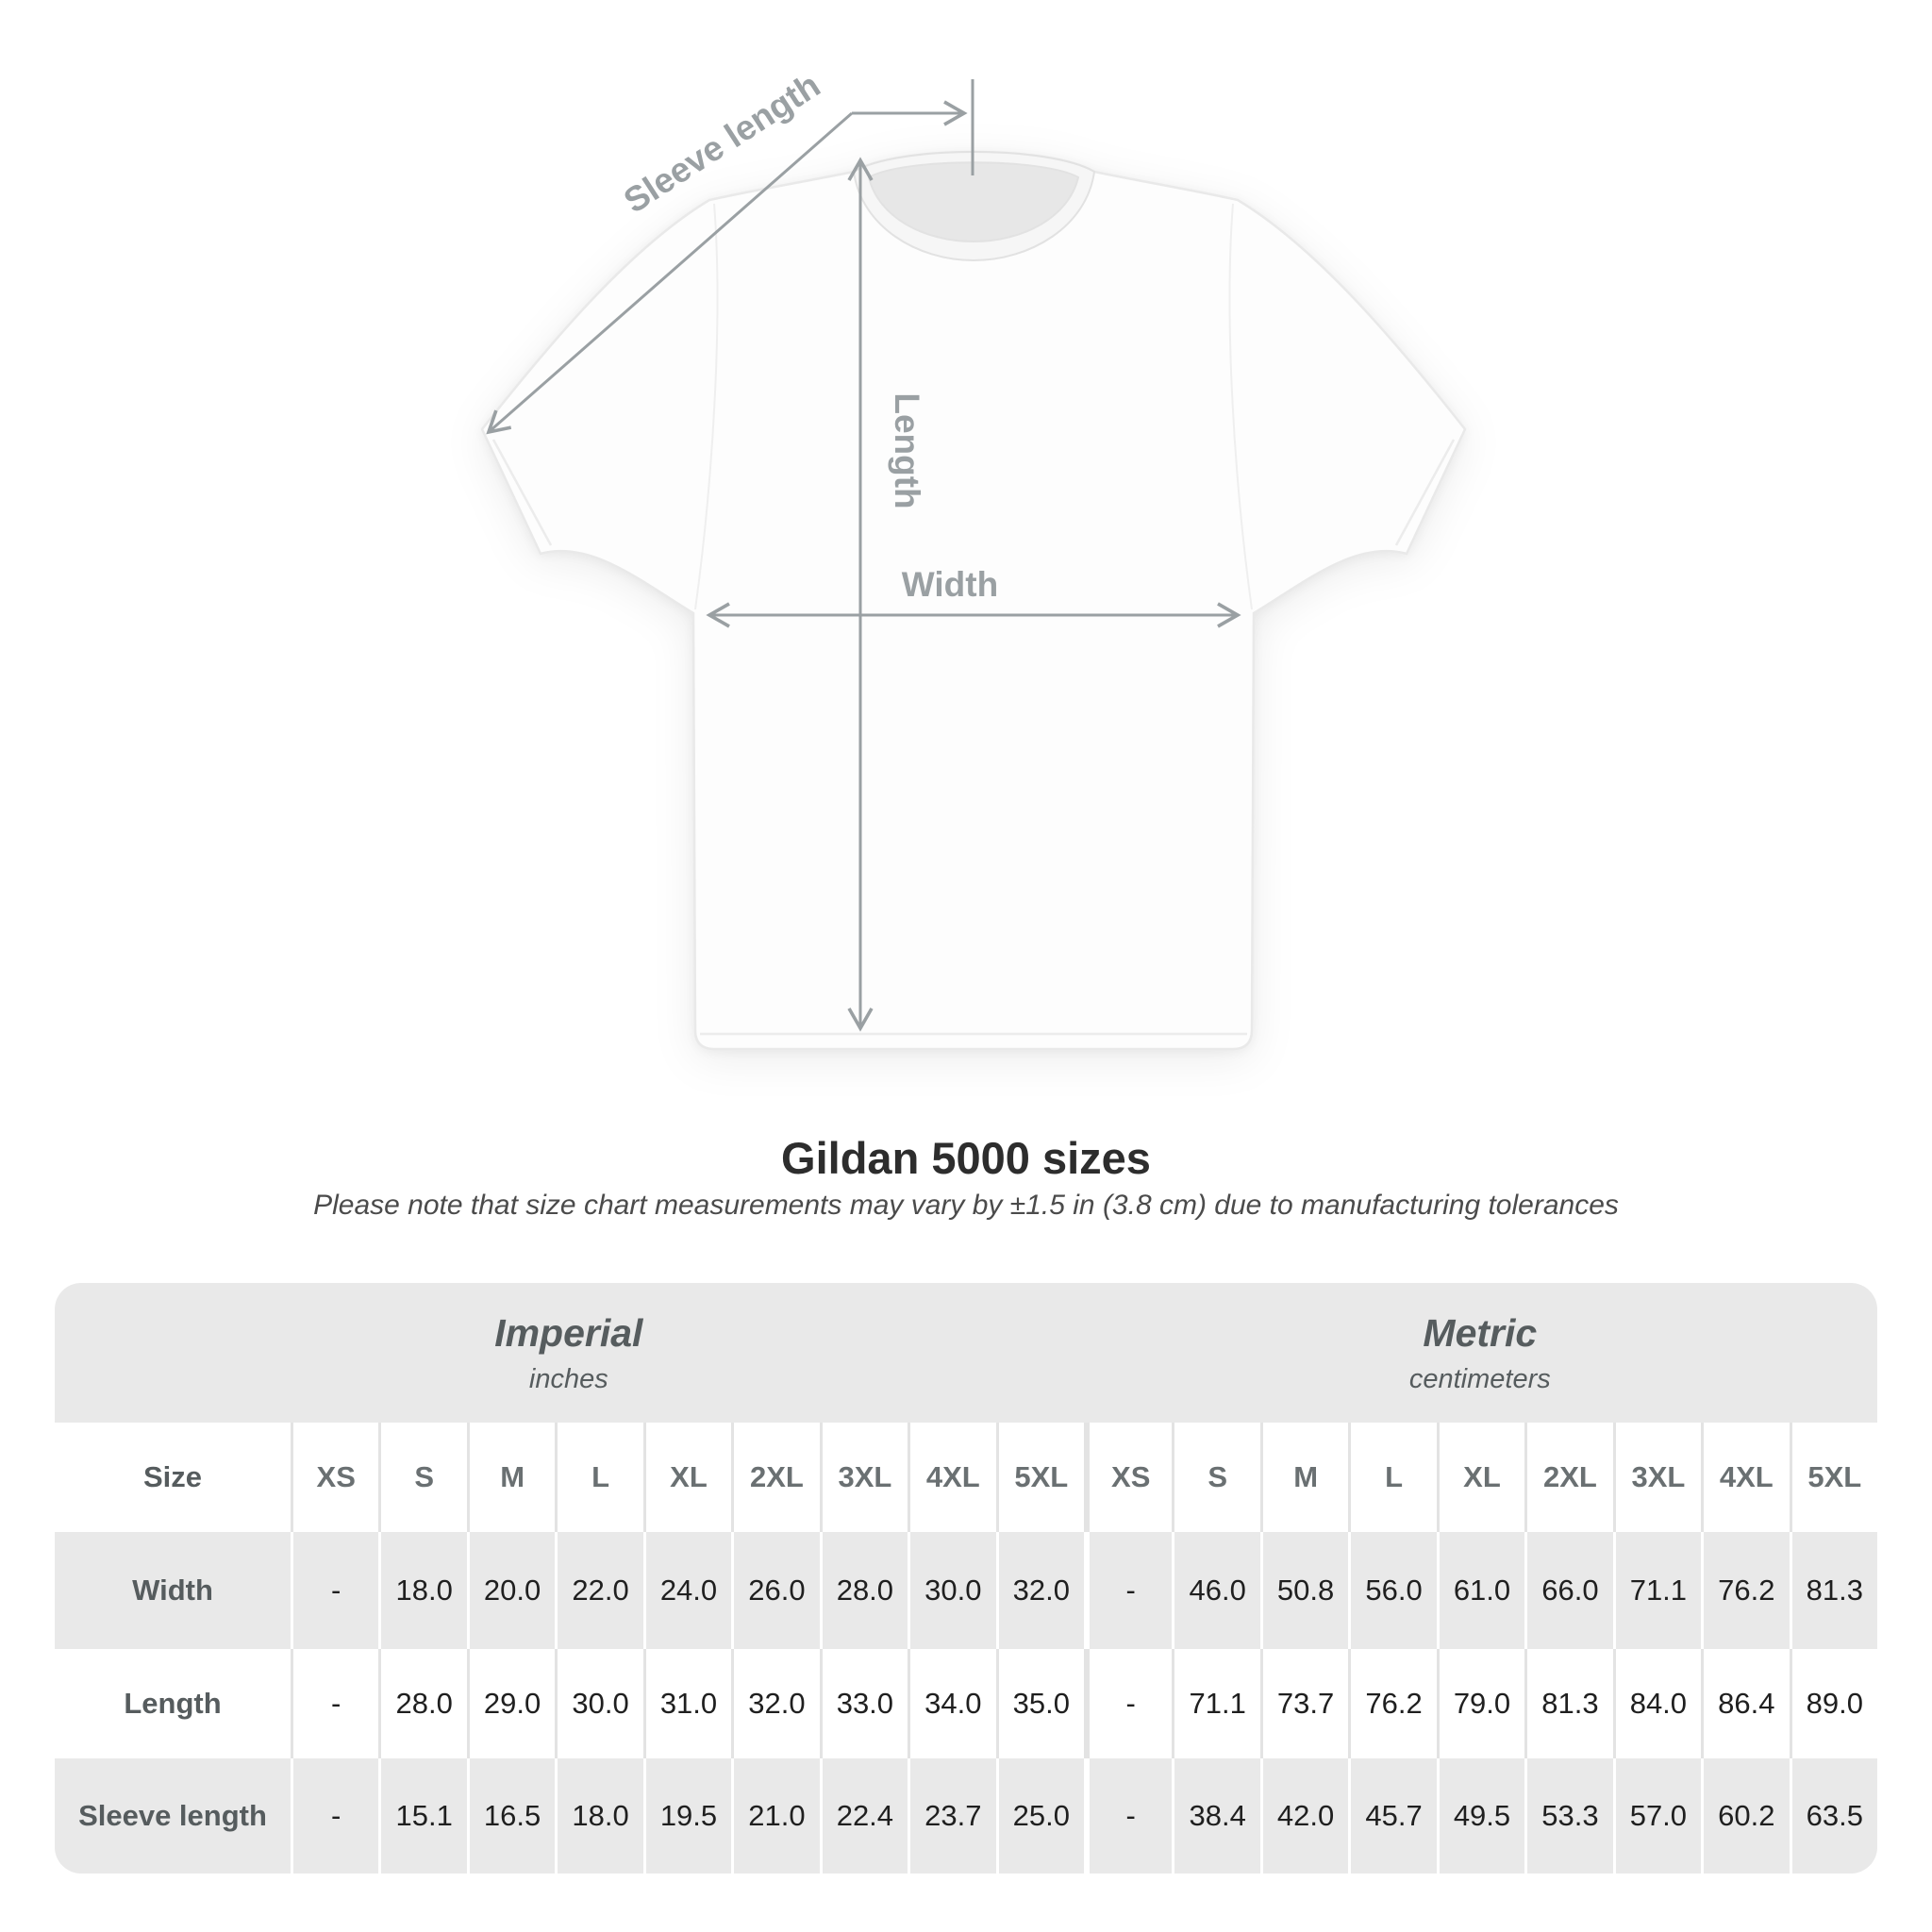  Describe the element at coordinates (1392, 1591) in the screenshot. I see `value-cell: 56.0` at that location.